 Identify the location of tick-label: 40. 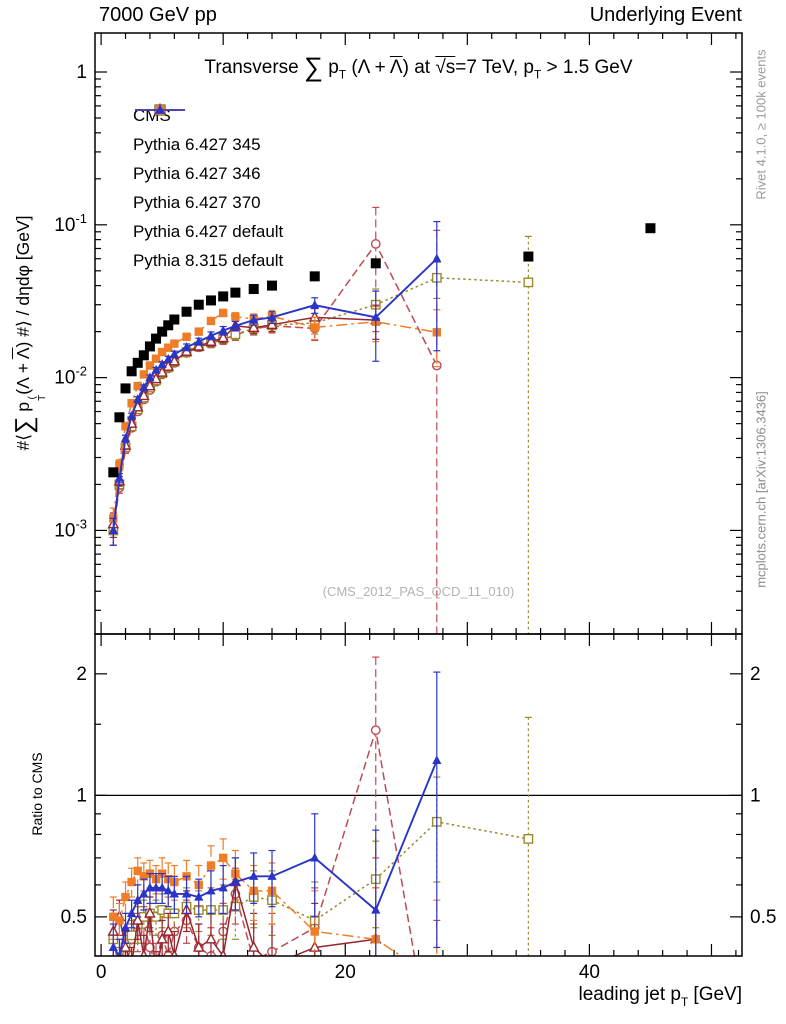
(589, 972).